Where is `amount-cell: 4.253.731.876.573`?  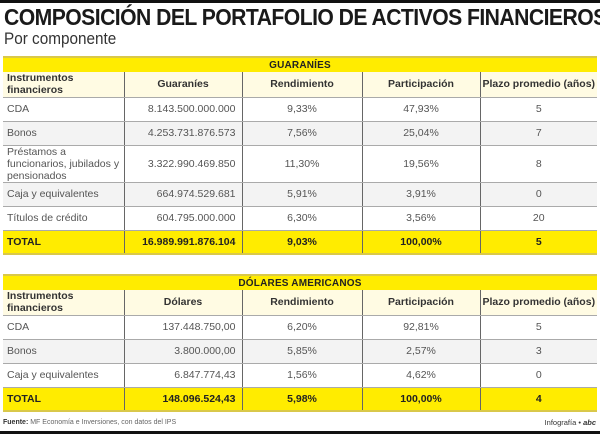
amount-cell: 4.253.731.876.573 is located at coordinates (183, 133).